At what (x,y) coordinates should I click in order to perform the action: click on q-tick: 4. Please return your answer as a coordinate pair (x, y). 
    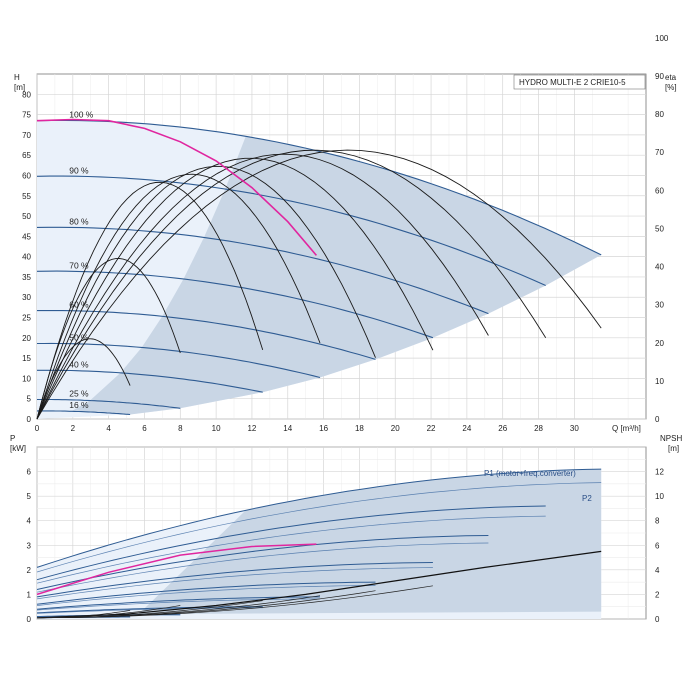
    Looking at the image, I should click on (108, 428).